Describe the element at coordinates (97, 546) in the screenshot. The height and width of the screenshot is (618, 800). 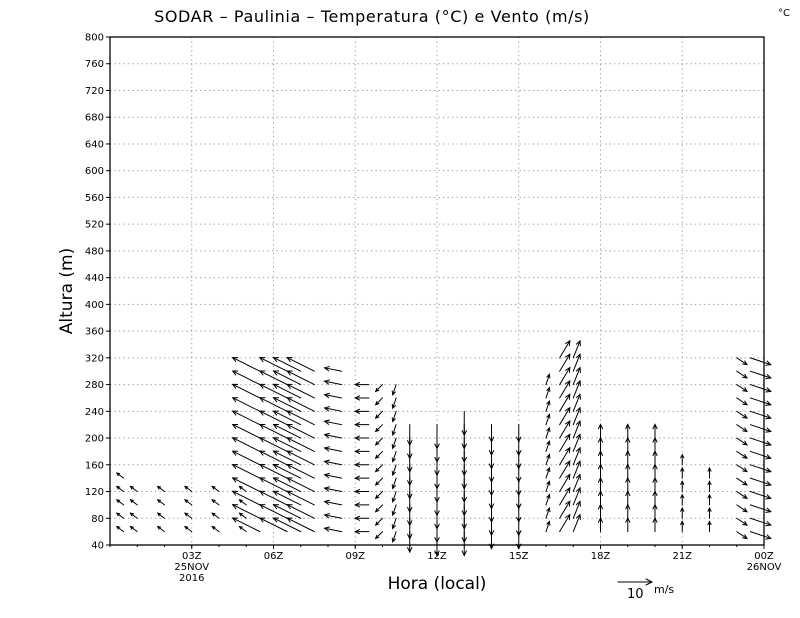
I see `y-tick-label: 40` at that location.